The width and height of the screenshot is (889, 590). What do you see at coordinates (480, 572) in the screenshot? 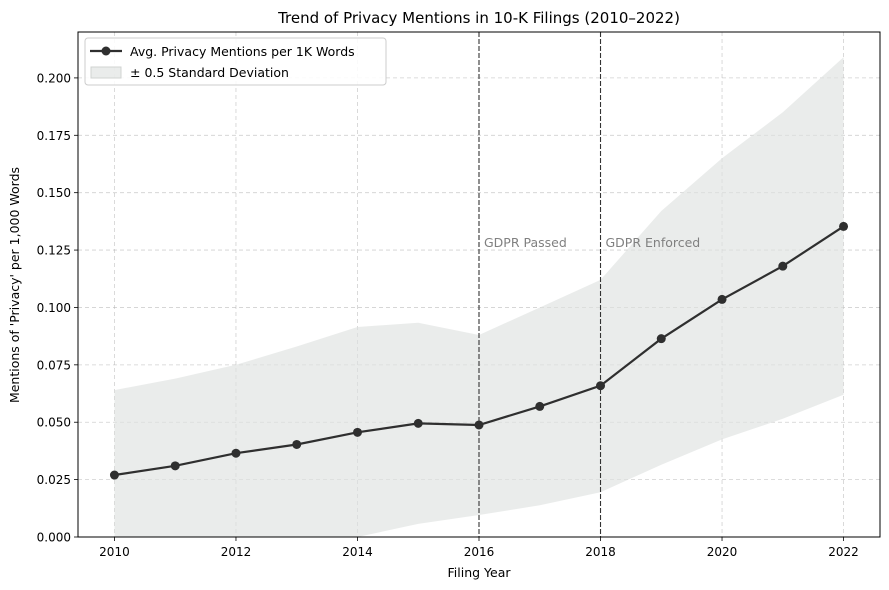
I see `x-axis-label: Filing Year` at bounding box center [480, 572].